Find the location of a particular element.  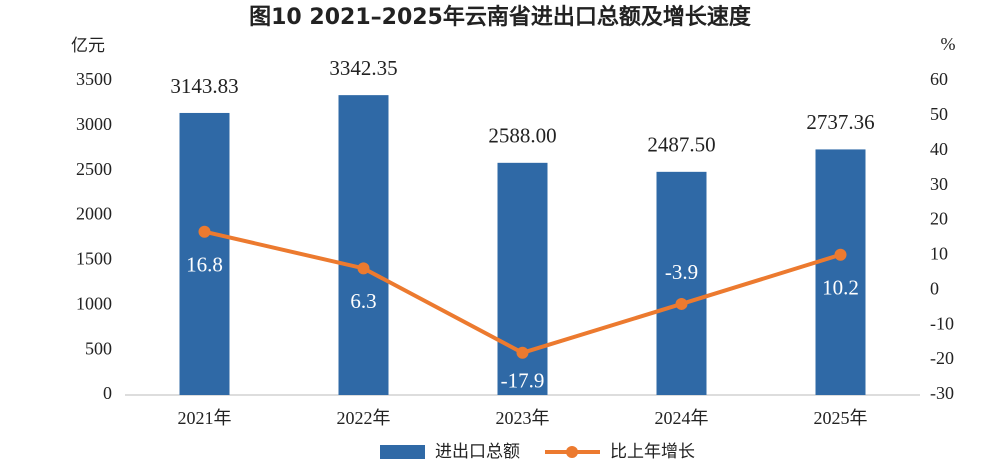

y-tick-label: 0 is located at coordinates (107, 393).